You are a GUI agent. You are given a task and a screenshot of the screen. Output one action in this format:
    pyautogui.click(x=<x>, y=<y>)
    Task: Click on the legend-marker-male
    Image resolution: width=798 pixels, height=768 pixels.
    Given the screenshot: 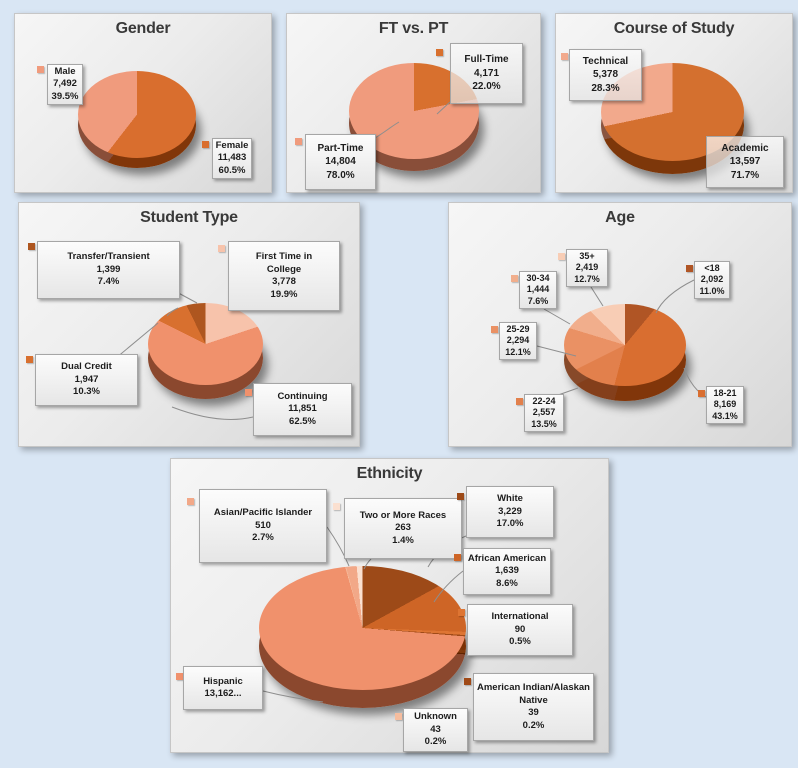 What is the action you would take?
    pyautogui.click(x=40, y=69)
    